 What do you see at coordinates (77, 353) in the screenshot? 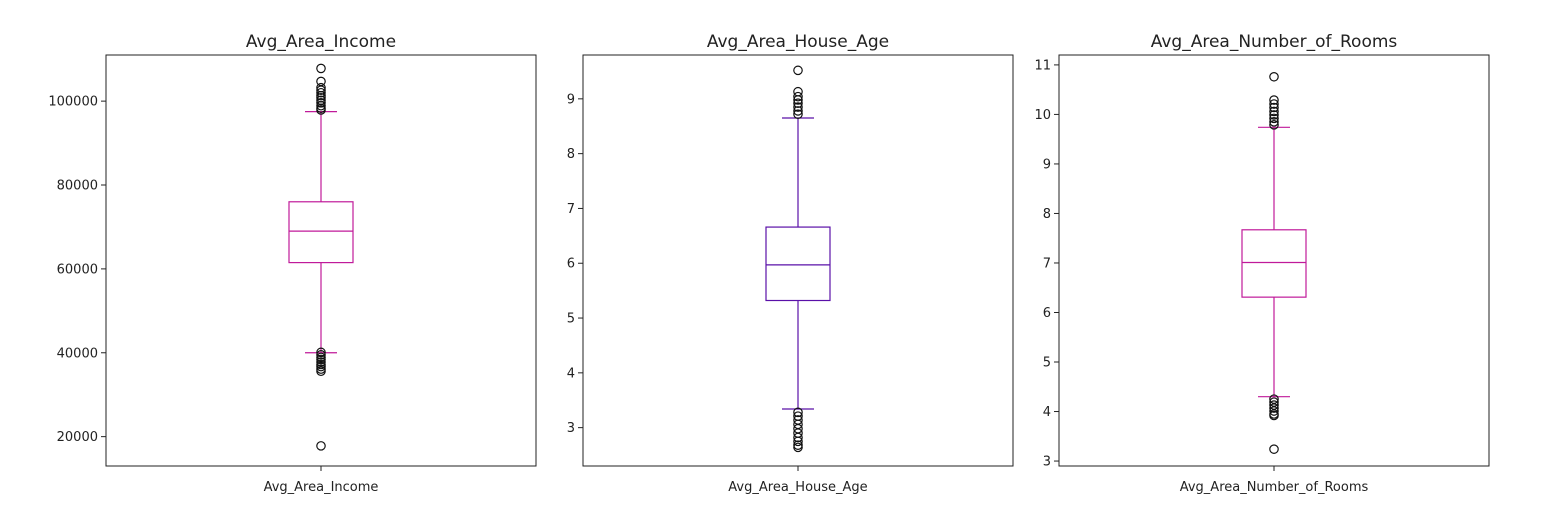
I see `y-tick-label: 40000` at bounding box center [77, 353].